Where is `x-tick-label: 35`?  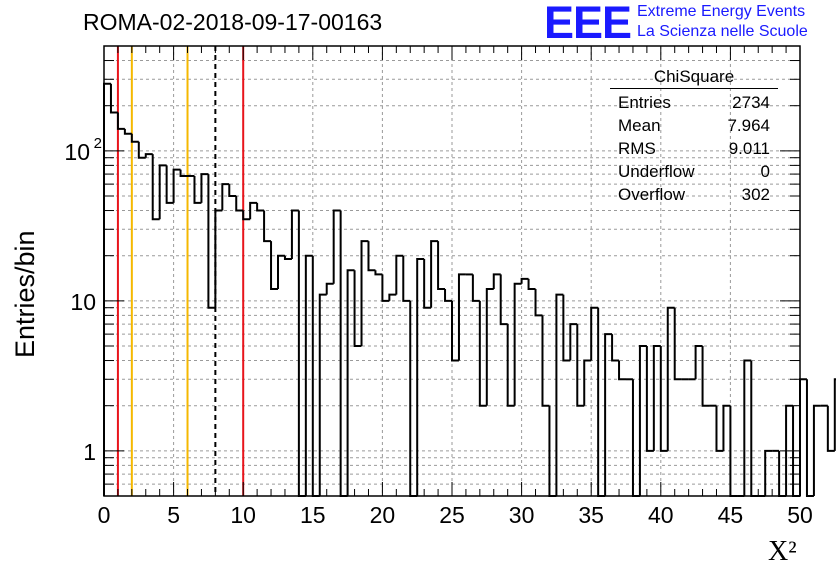 x-tick-label: 35 is located at coordinates (591, 515).